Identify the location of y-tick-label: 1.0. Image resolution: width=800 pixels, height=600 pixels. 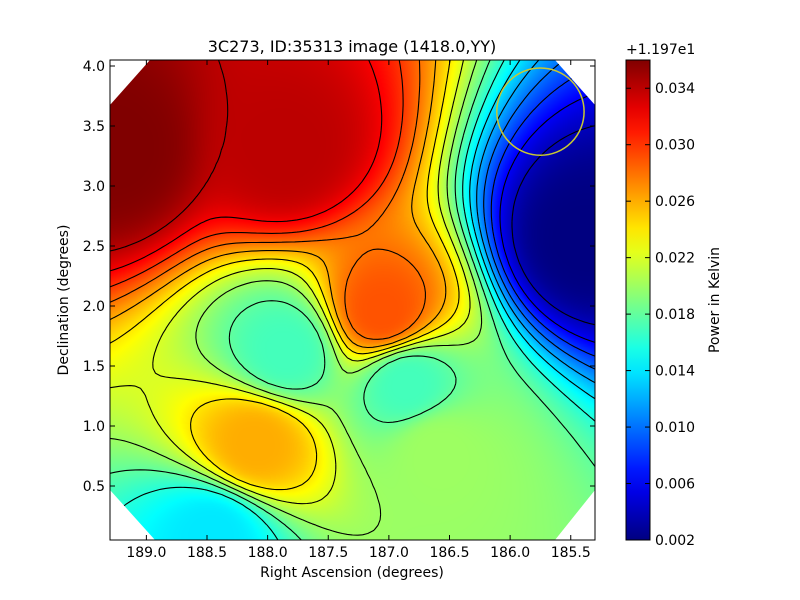
(94, 427).